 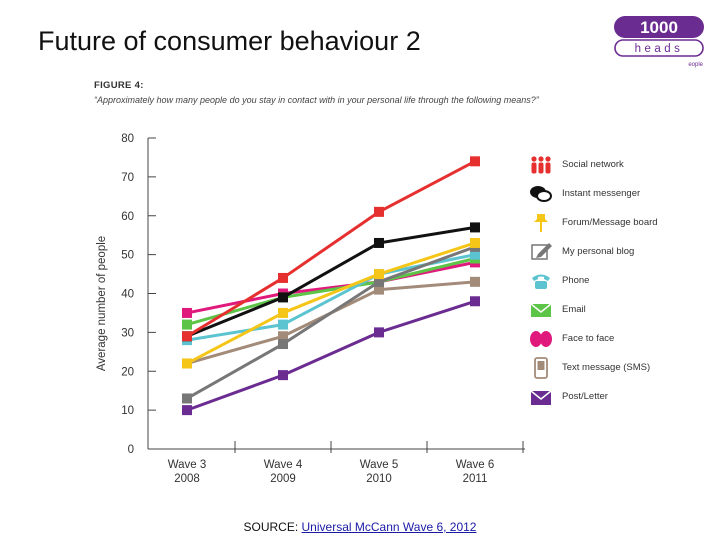 What do you see at coordinates (541, 281) in the screenshot?
I see `phone-icon` at bounding box center [541, 281].